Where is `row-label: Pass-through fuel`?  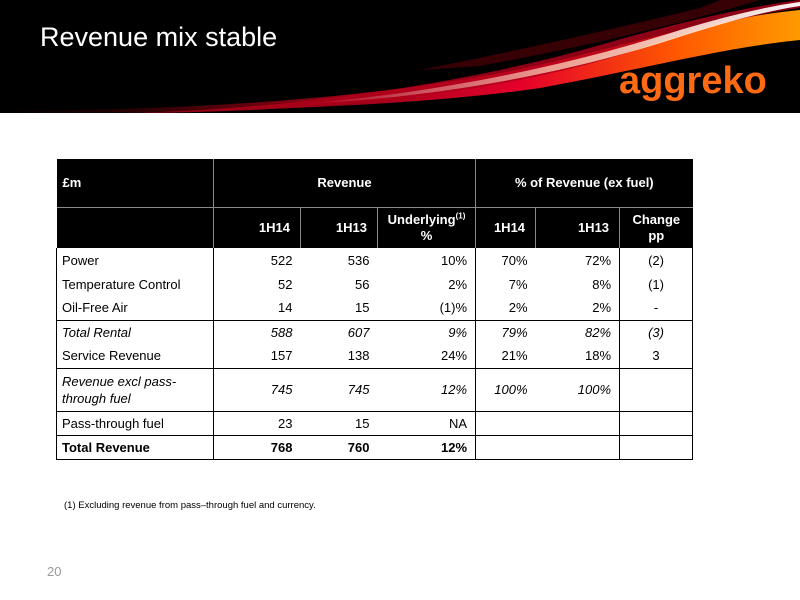
row-label: Pass-through fuel is located at coordinates (135, 422).